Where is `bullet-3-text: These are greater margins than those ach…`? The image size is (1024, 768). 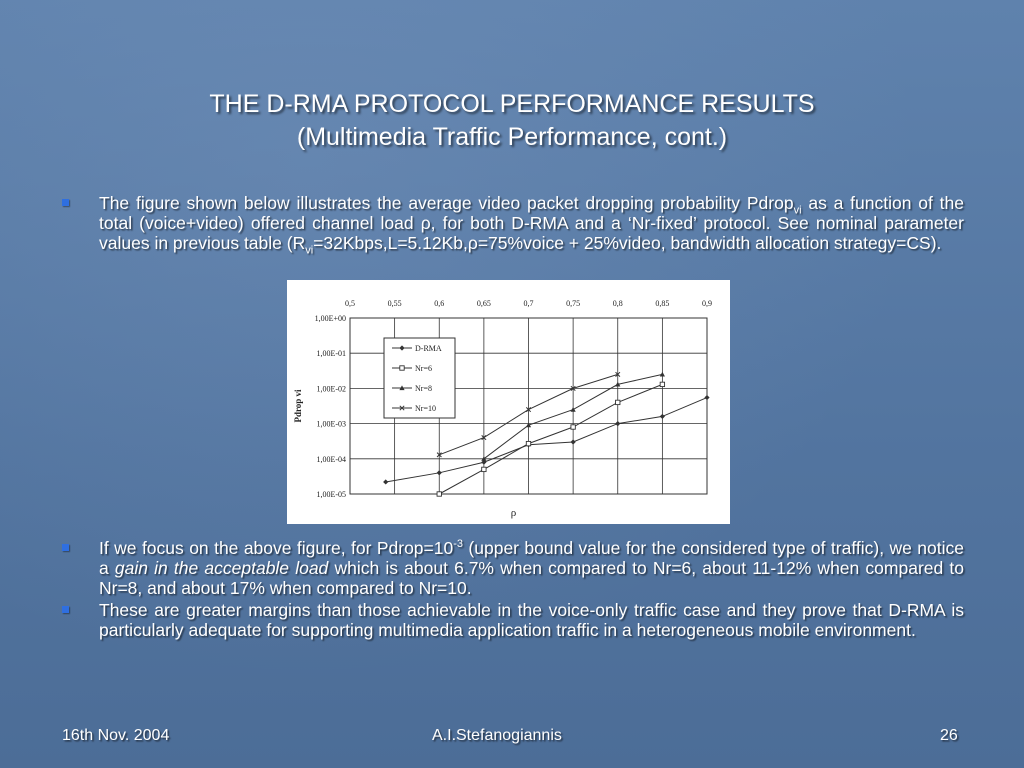 bullet-3-text: These are greater margins than those ach… is located at coordinates (531, 620).